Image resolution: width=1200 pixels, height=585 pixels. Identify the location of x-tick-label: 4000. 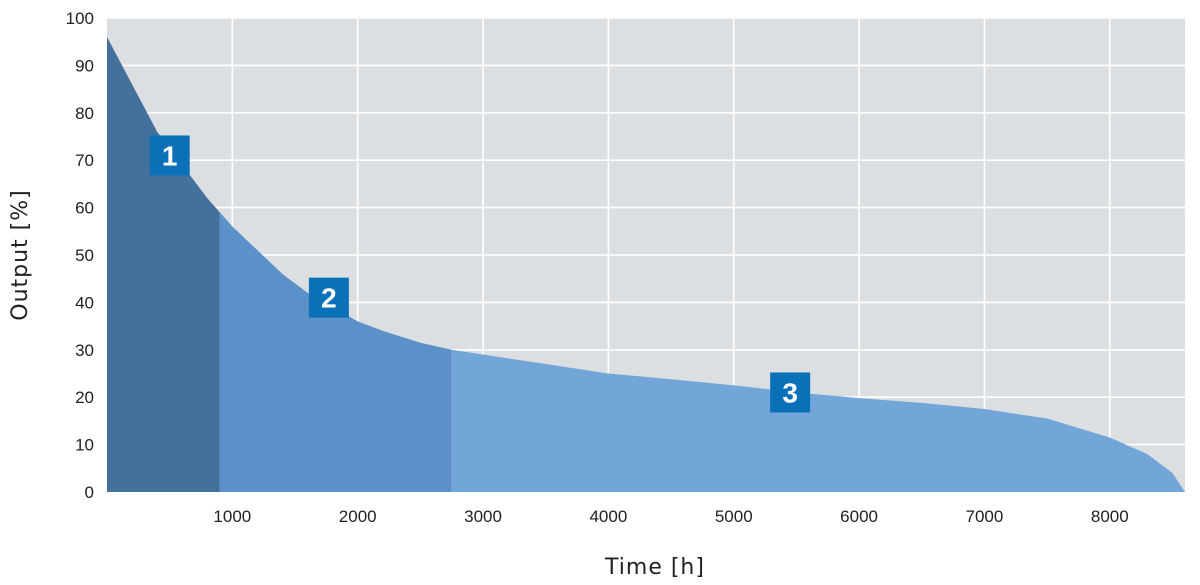
(608, 516).